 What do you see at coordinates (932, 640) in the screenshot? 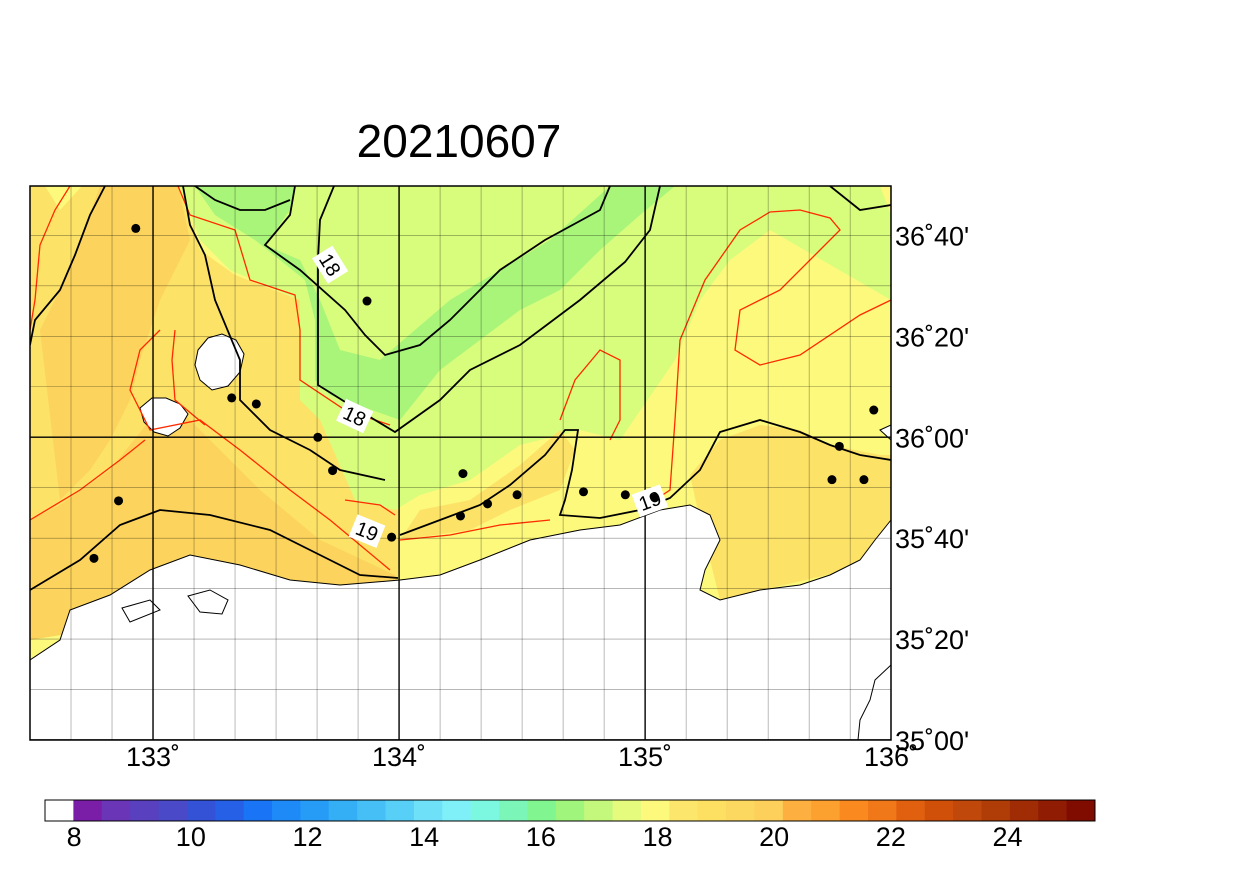
I see `lat-tick-label: 35˚20'` at bounding box center [932, 640].